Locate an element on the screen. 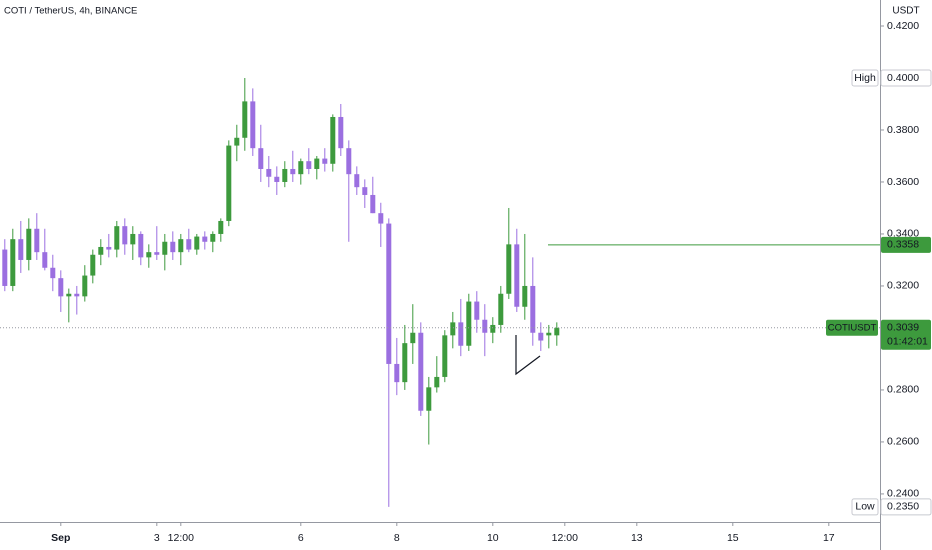 Image resolution: width=932 pixels, height=550 pixels. x-tick-label: Sep is located at coordinates (60, 538).